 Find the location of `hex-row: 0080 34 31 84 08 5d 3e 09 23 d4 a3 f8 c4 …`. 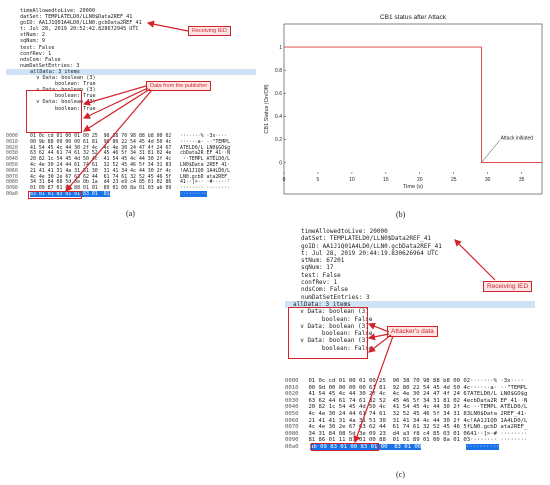

hex-row: 0080 34 31 84 08 5d 3e 09 23 d4 a3 f8 c4 … is located at coordinates (410, 434).